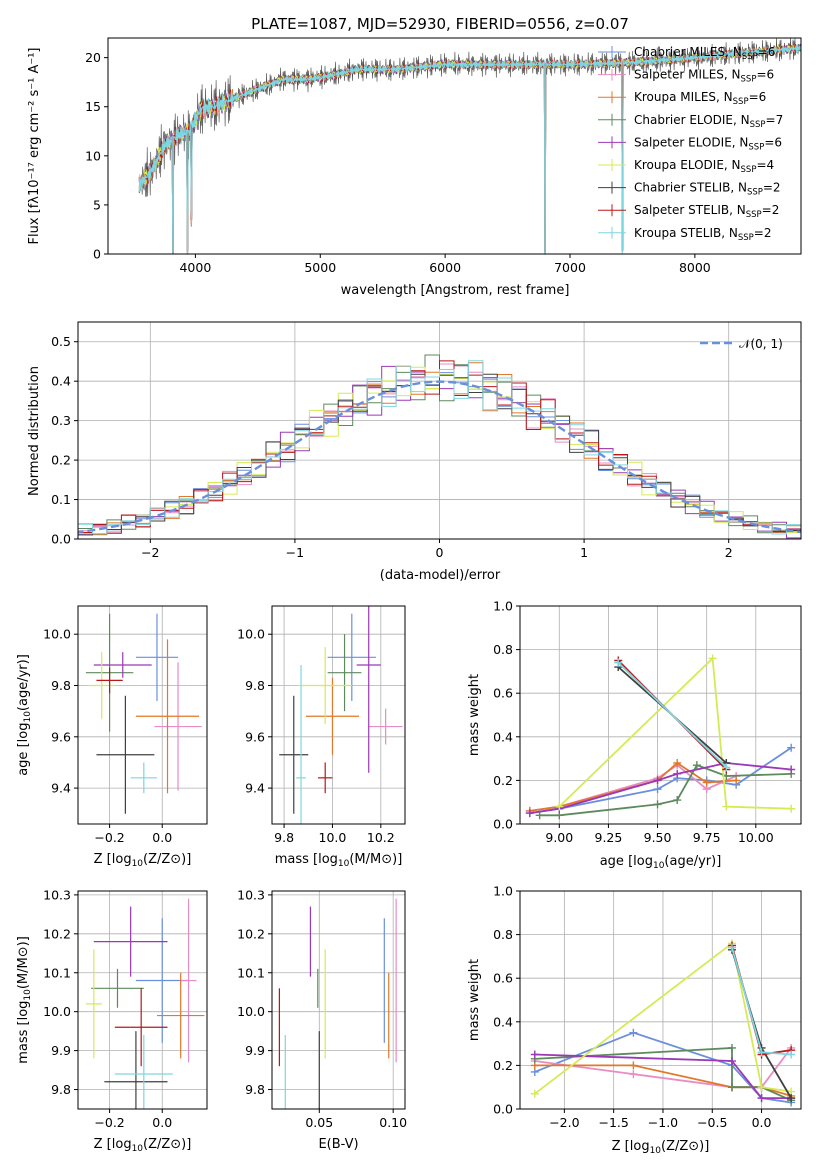 Image resolution: width=819 pixels, height=1170 pixels. I want to click on legend-label-kroupa-stelib: Kroupa STELIB, NSSP=2, so click(703, 234).